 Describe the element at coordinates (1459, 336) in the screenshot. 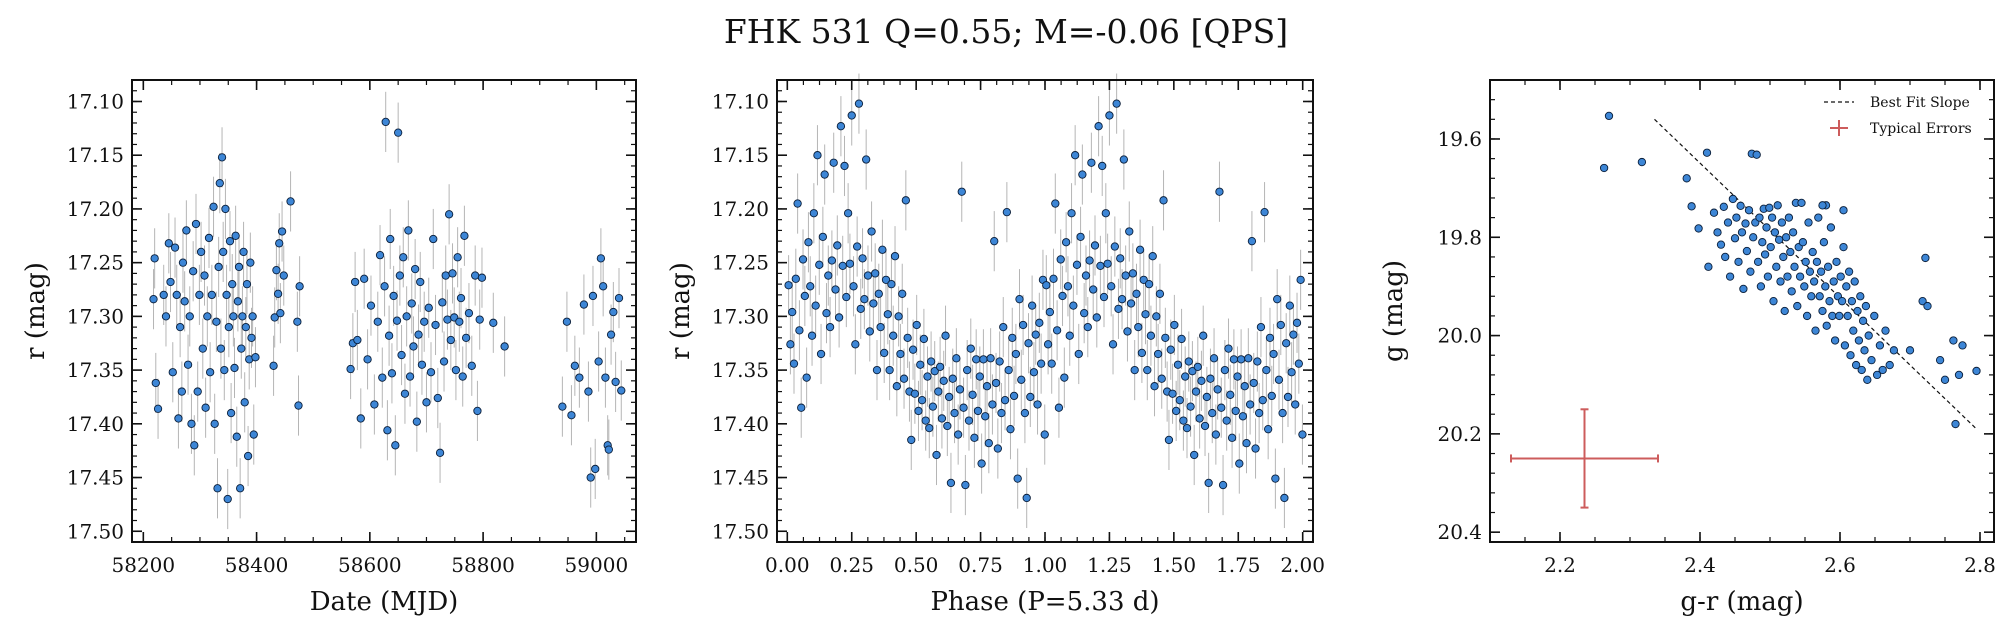

I see `y-tick-label: 20.0` at that location.